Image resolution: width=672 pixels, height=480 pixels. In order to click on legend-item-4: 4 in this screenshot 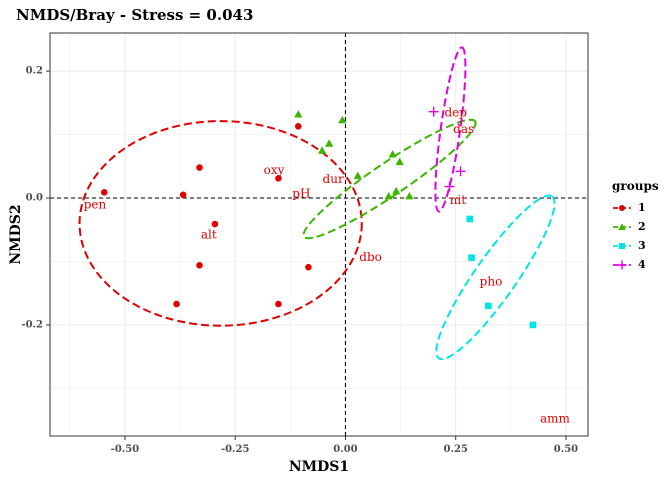, I will do `click(629, 264)`.